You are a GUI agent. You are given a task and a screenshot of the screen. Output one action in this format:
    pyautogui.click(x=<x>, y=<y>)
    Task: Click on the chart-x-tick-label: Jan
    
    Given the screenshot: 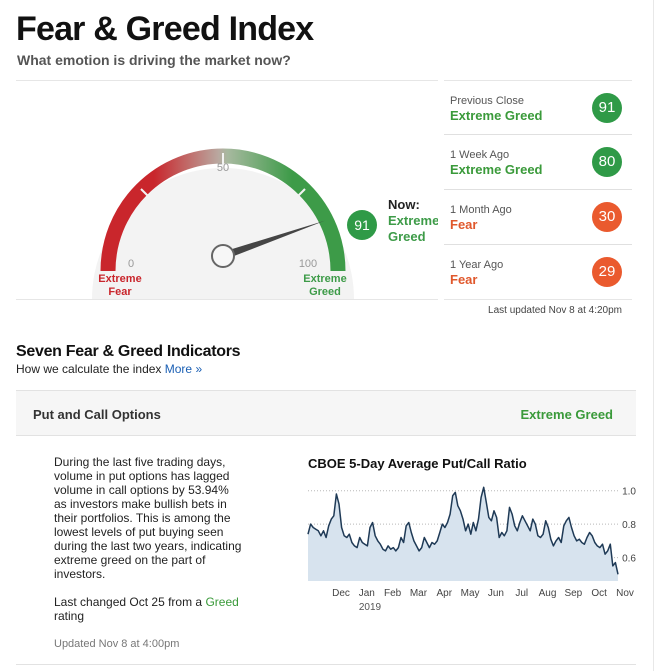 What is the action you would take?
    pyautogui.click(x=367, y=593)
    